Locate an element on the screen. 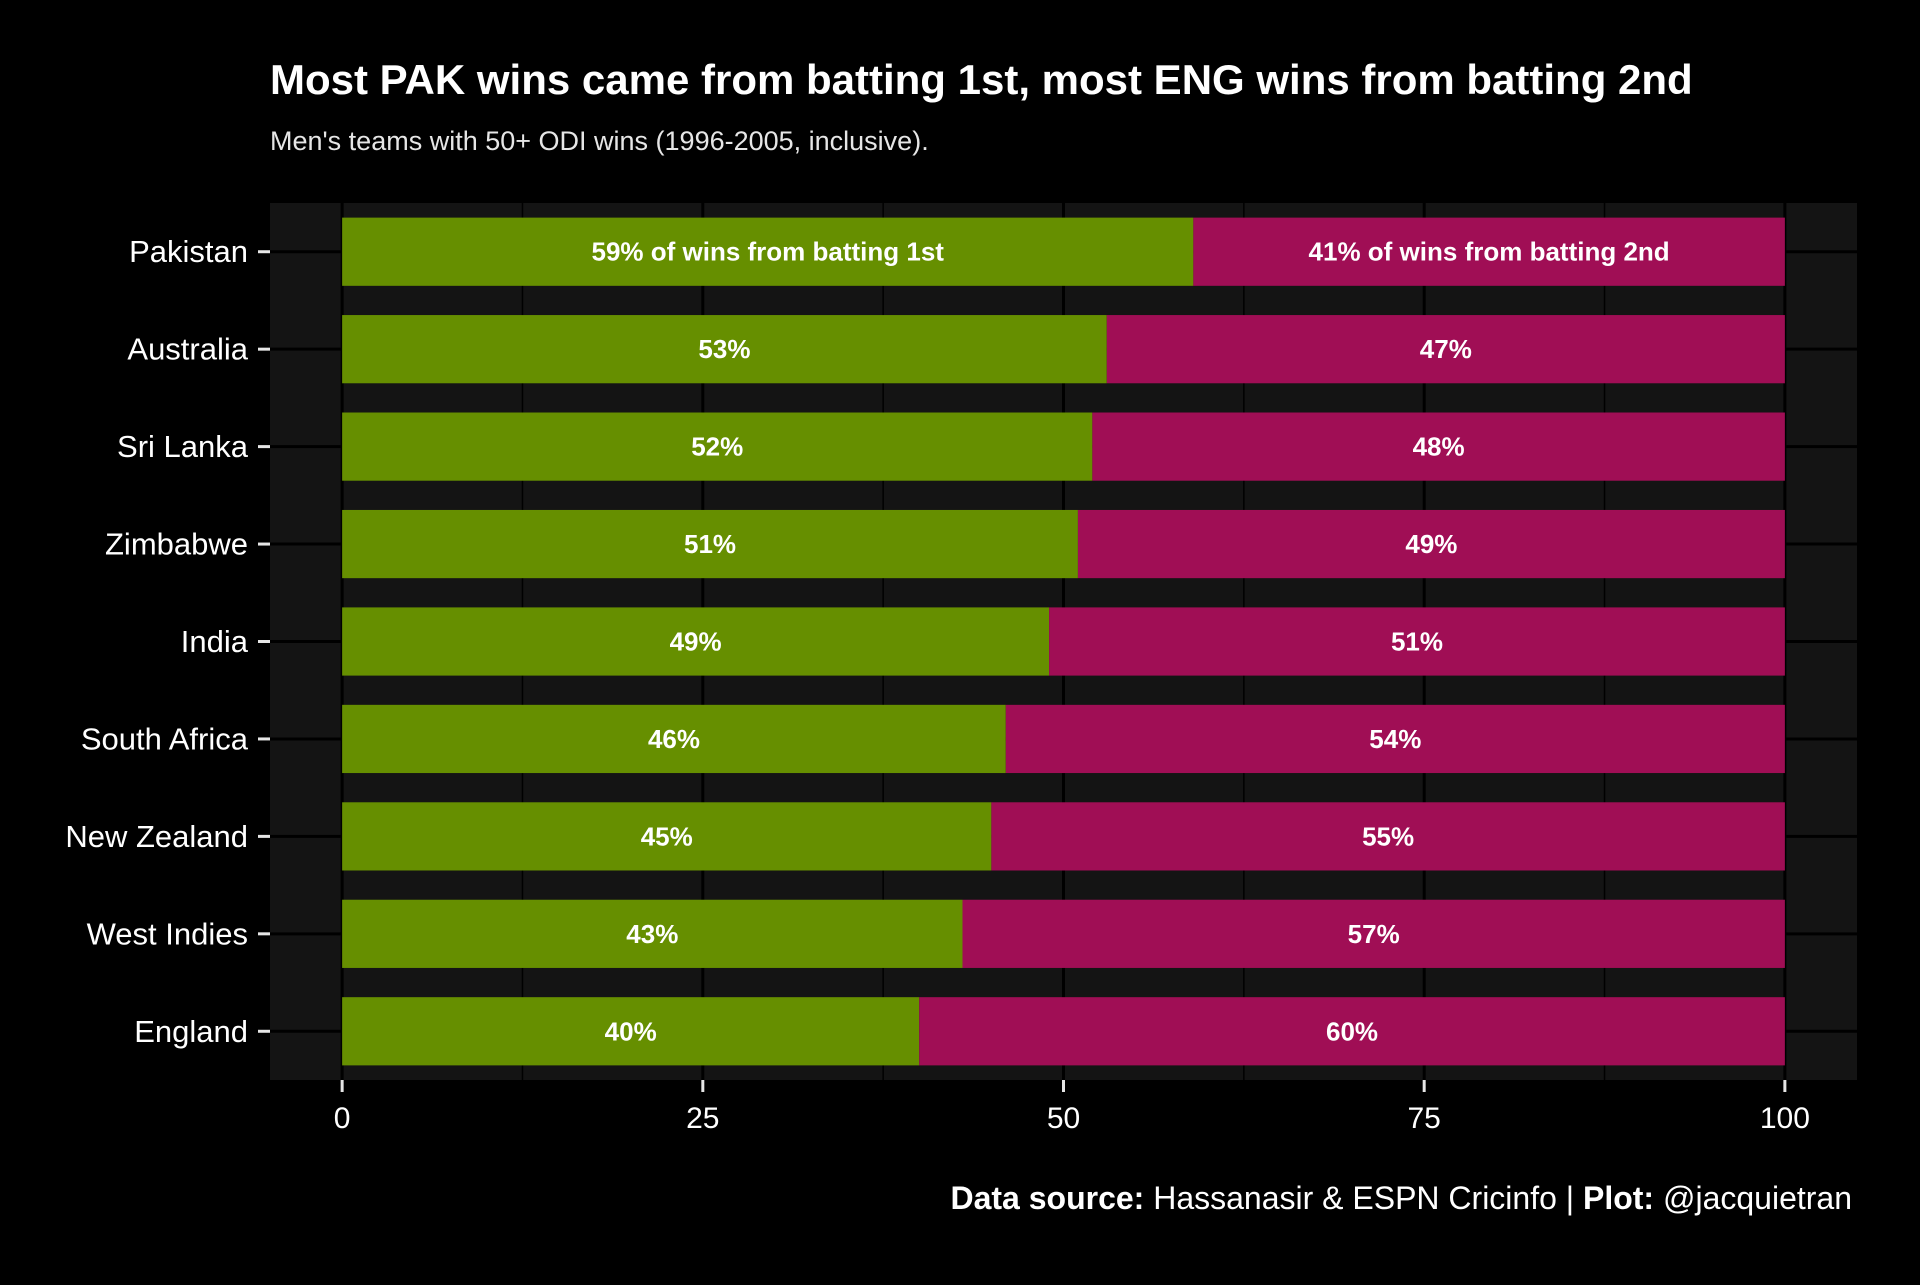  caption-plot-text: @jacquietran is located at coordinates (1753, 1198).